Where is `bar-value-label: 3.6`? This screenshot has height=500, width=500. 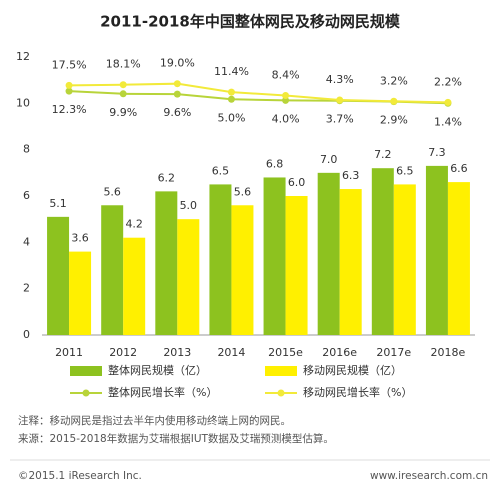
bar-value-label: 3.6 is located at coordinates (80, 238).